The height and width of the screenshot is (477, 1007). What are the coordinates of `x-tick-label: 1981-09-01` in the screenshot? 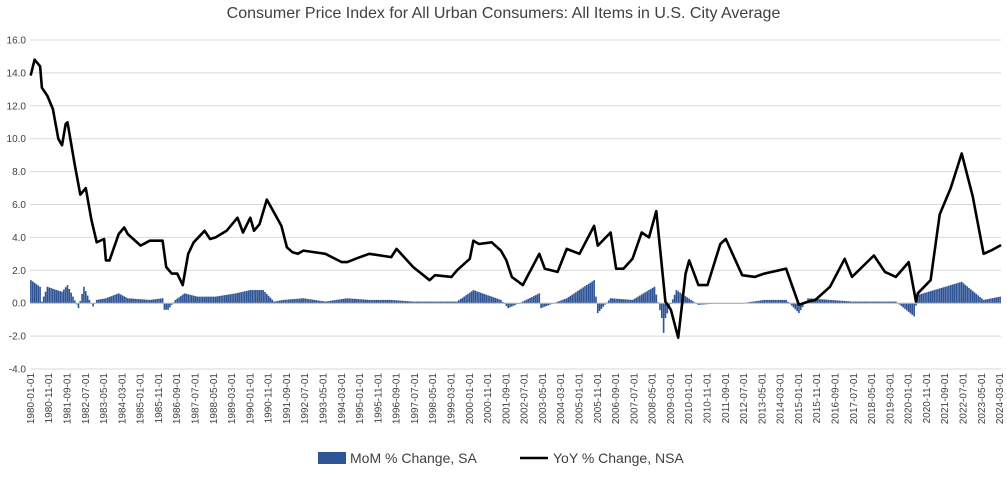 It's located at (67, 399).